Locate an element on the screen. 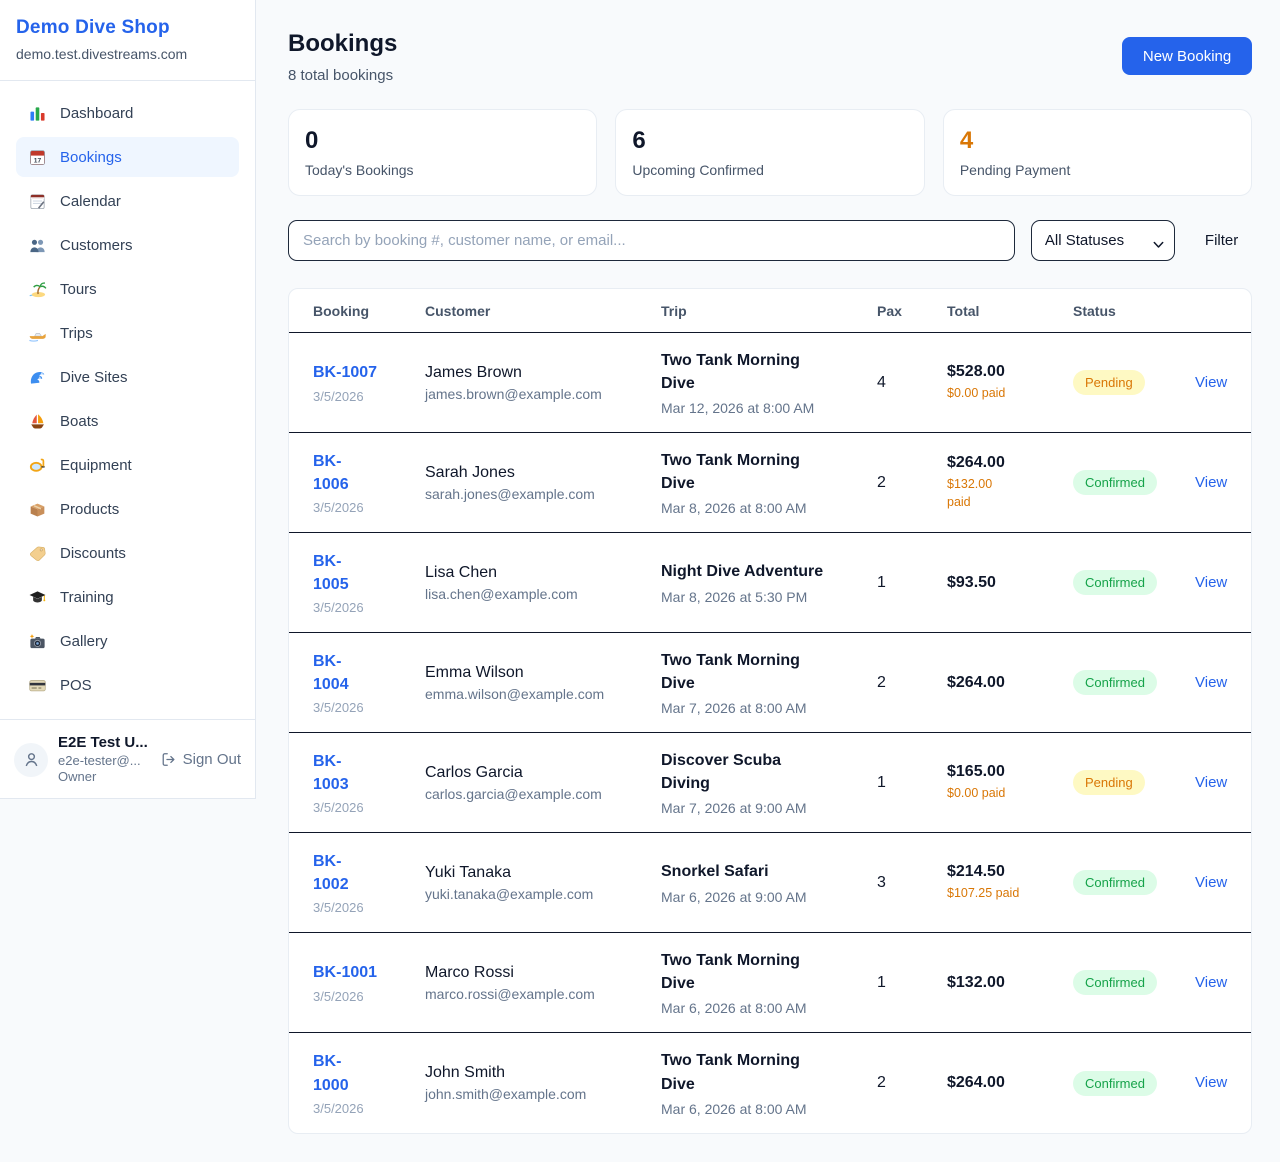  total-amount: $93.50 is located at coordinates (971, 582).